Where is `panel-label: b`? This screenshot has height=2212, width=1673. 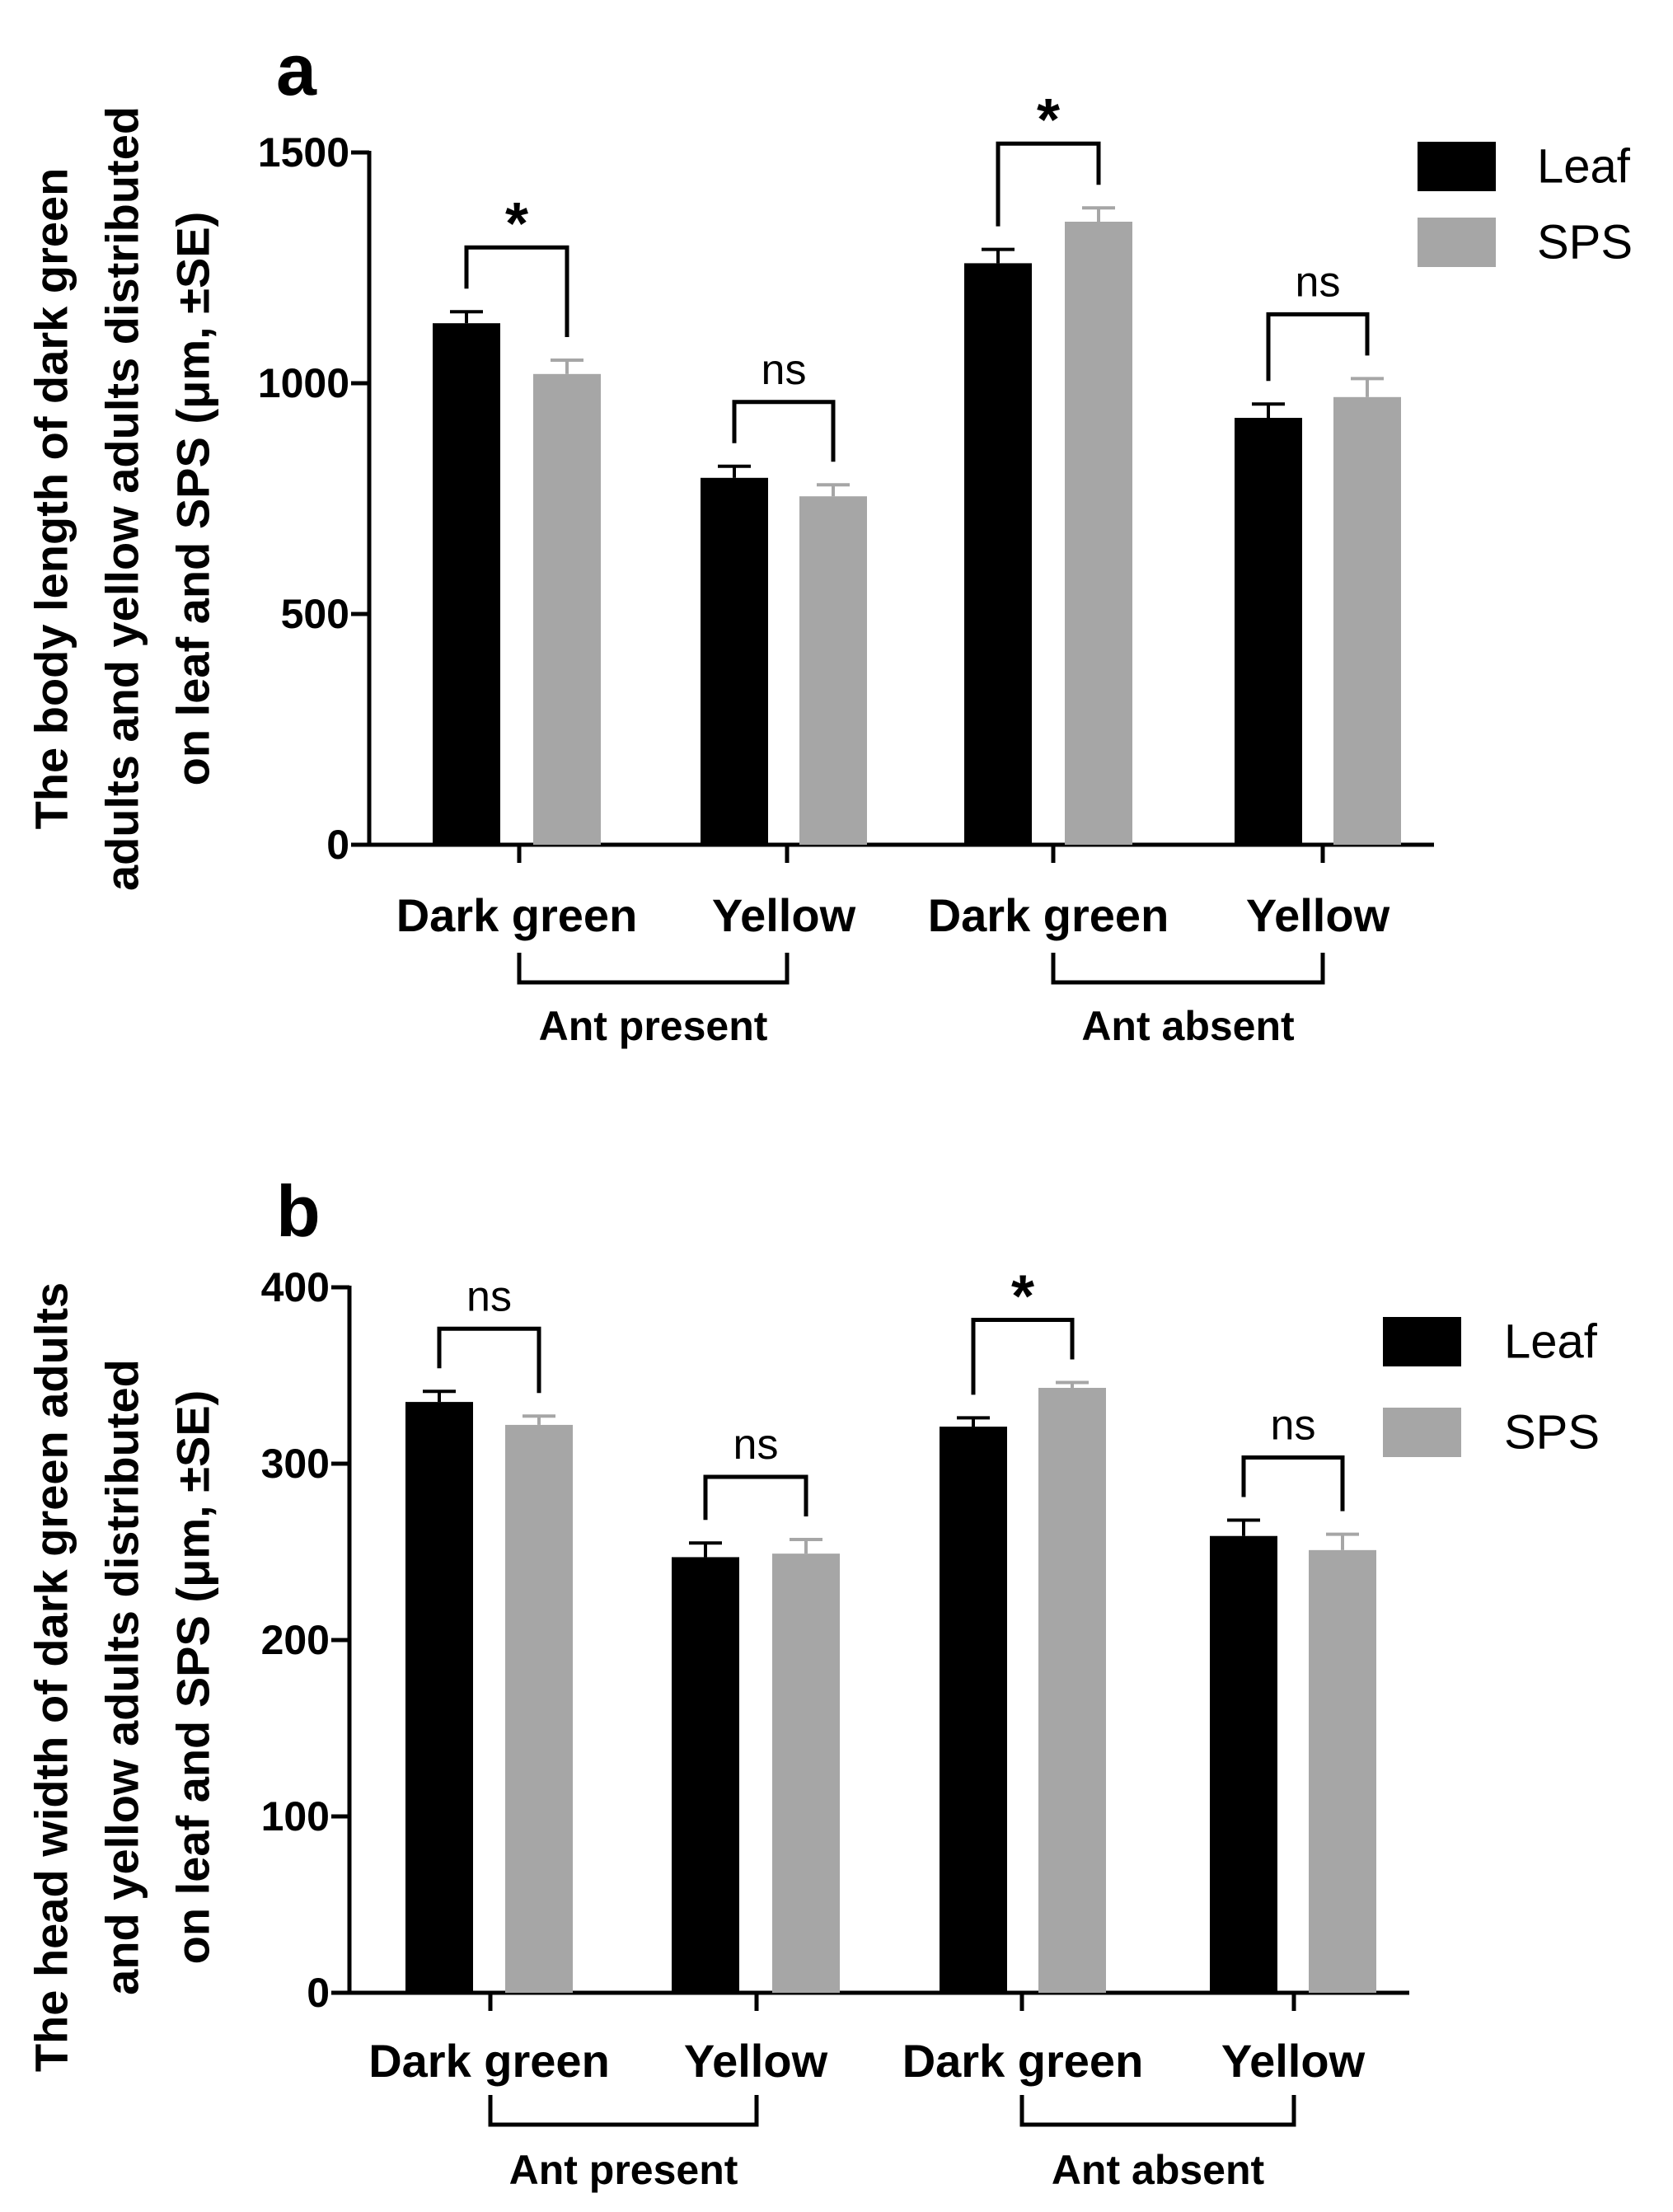 panel-label: b is located at coordinates (298, 1211).